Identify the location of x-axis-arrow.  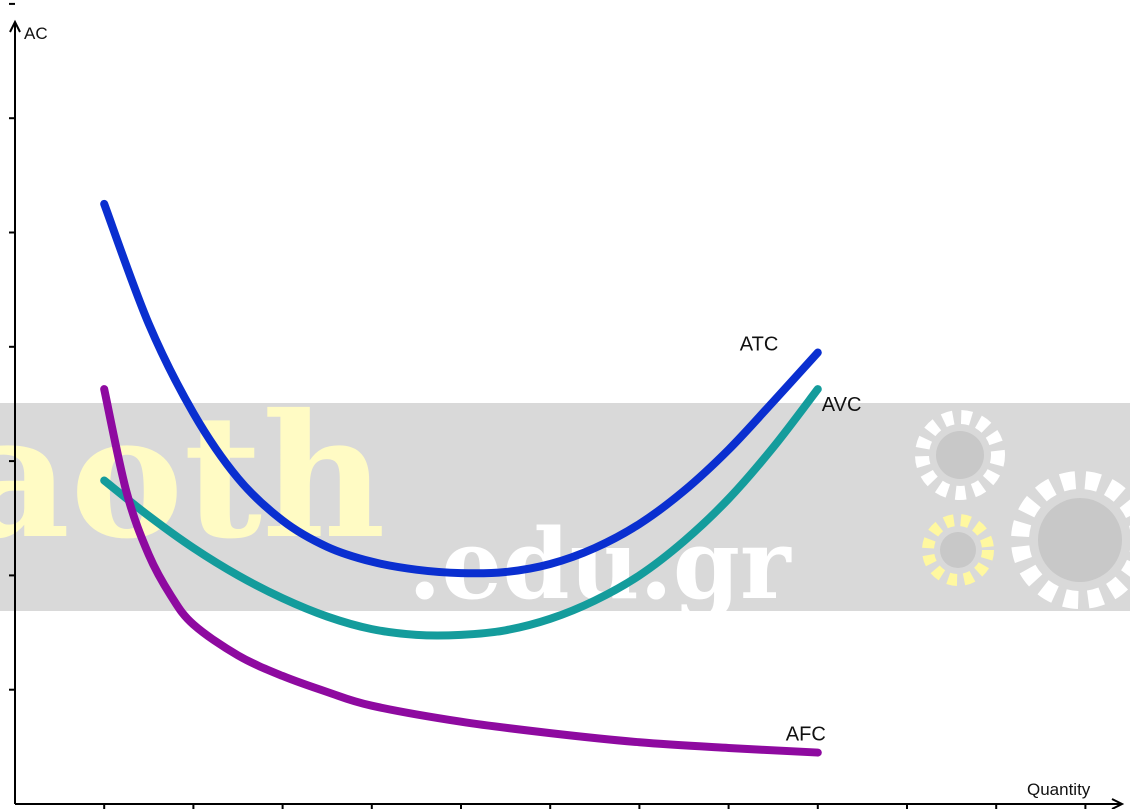
(1118, 803).